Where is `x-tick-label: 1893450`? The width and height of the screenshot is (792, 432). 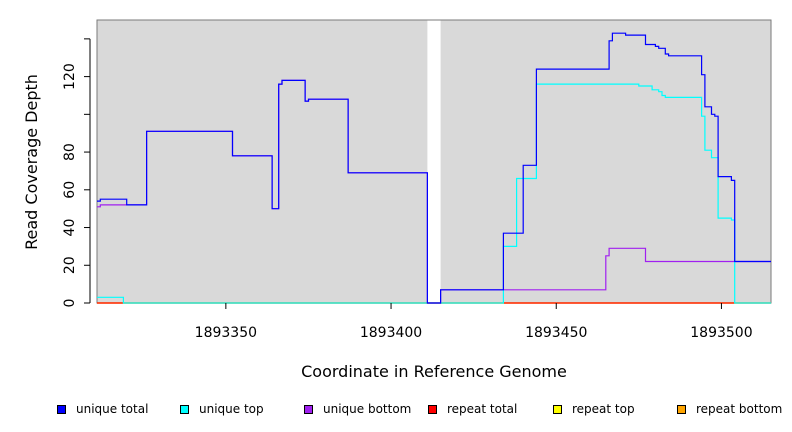 x-tick-label: 1893450 is located at coordinates (556, 333).